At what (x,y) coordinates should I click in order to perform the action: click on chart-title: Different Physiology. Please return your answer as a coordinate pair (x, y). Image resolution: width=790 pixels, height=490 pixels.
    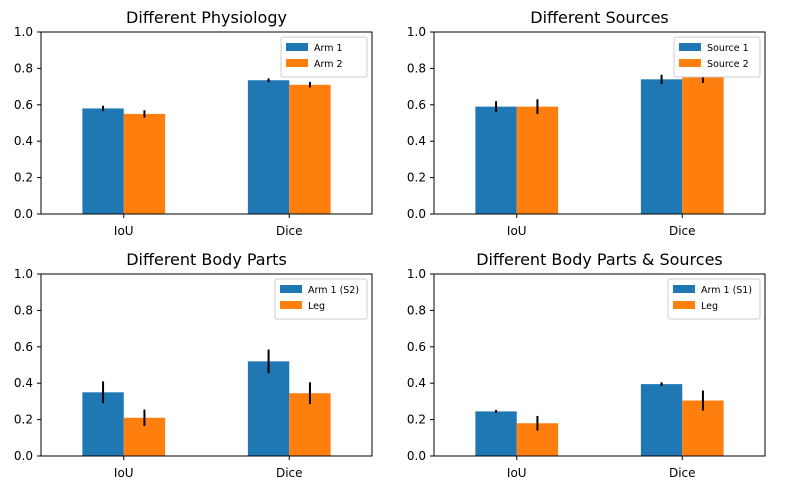
    Looking at the image, I should click on (206, 17).